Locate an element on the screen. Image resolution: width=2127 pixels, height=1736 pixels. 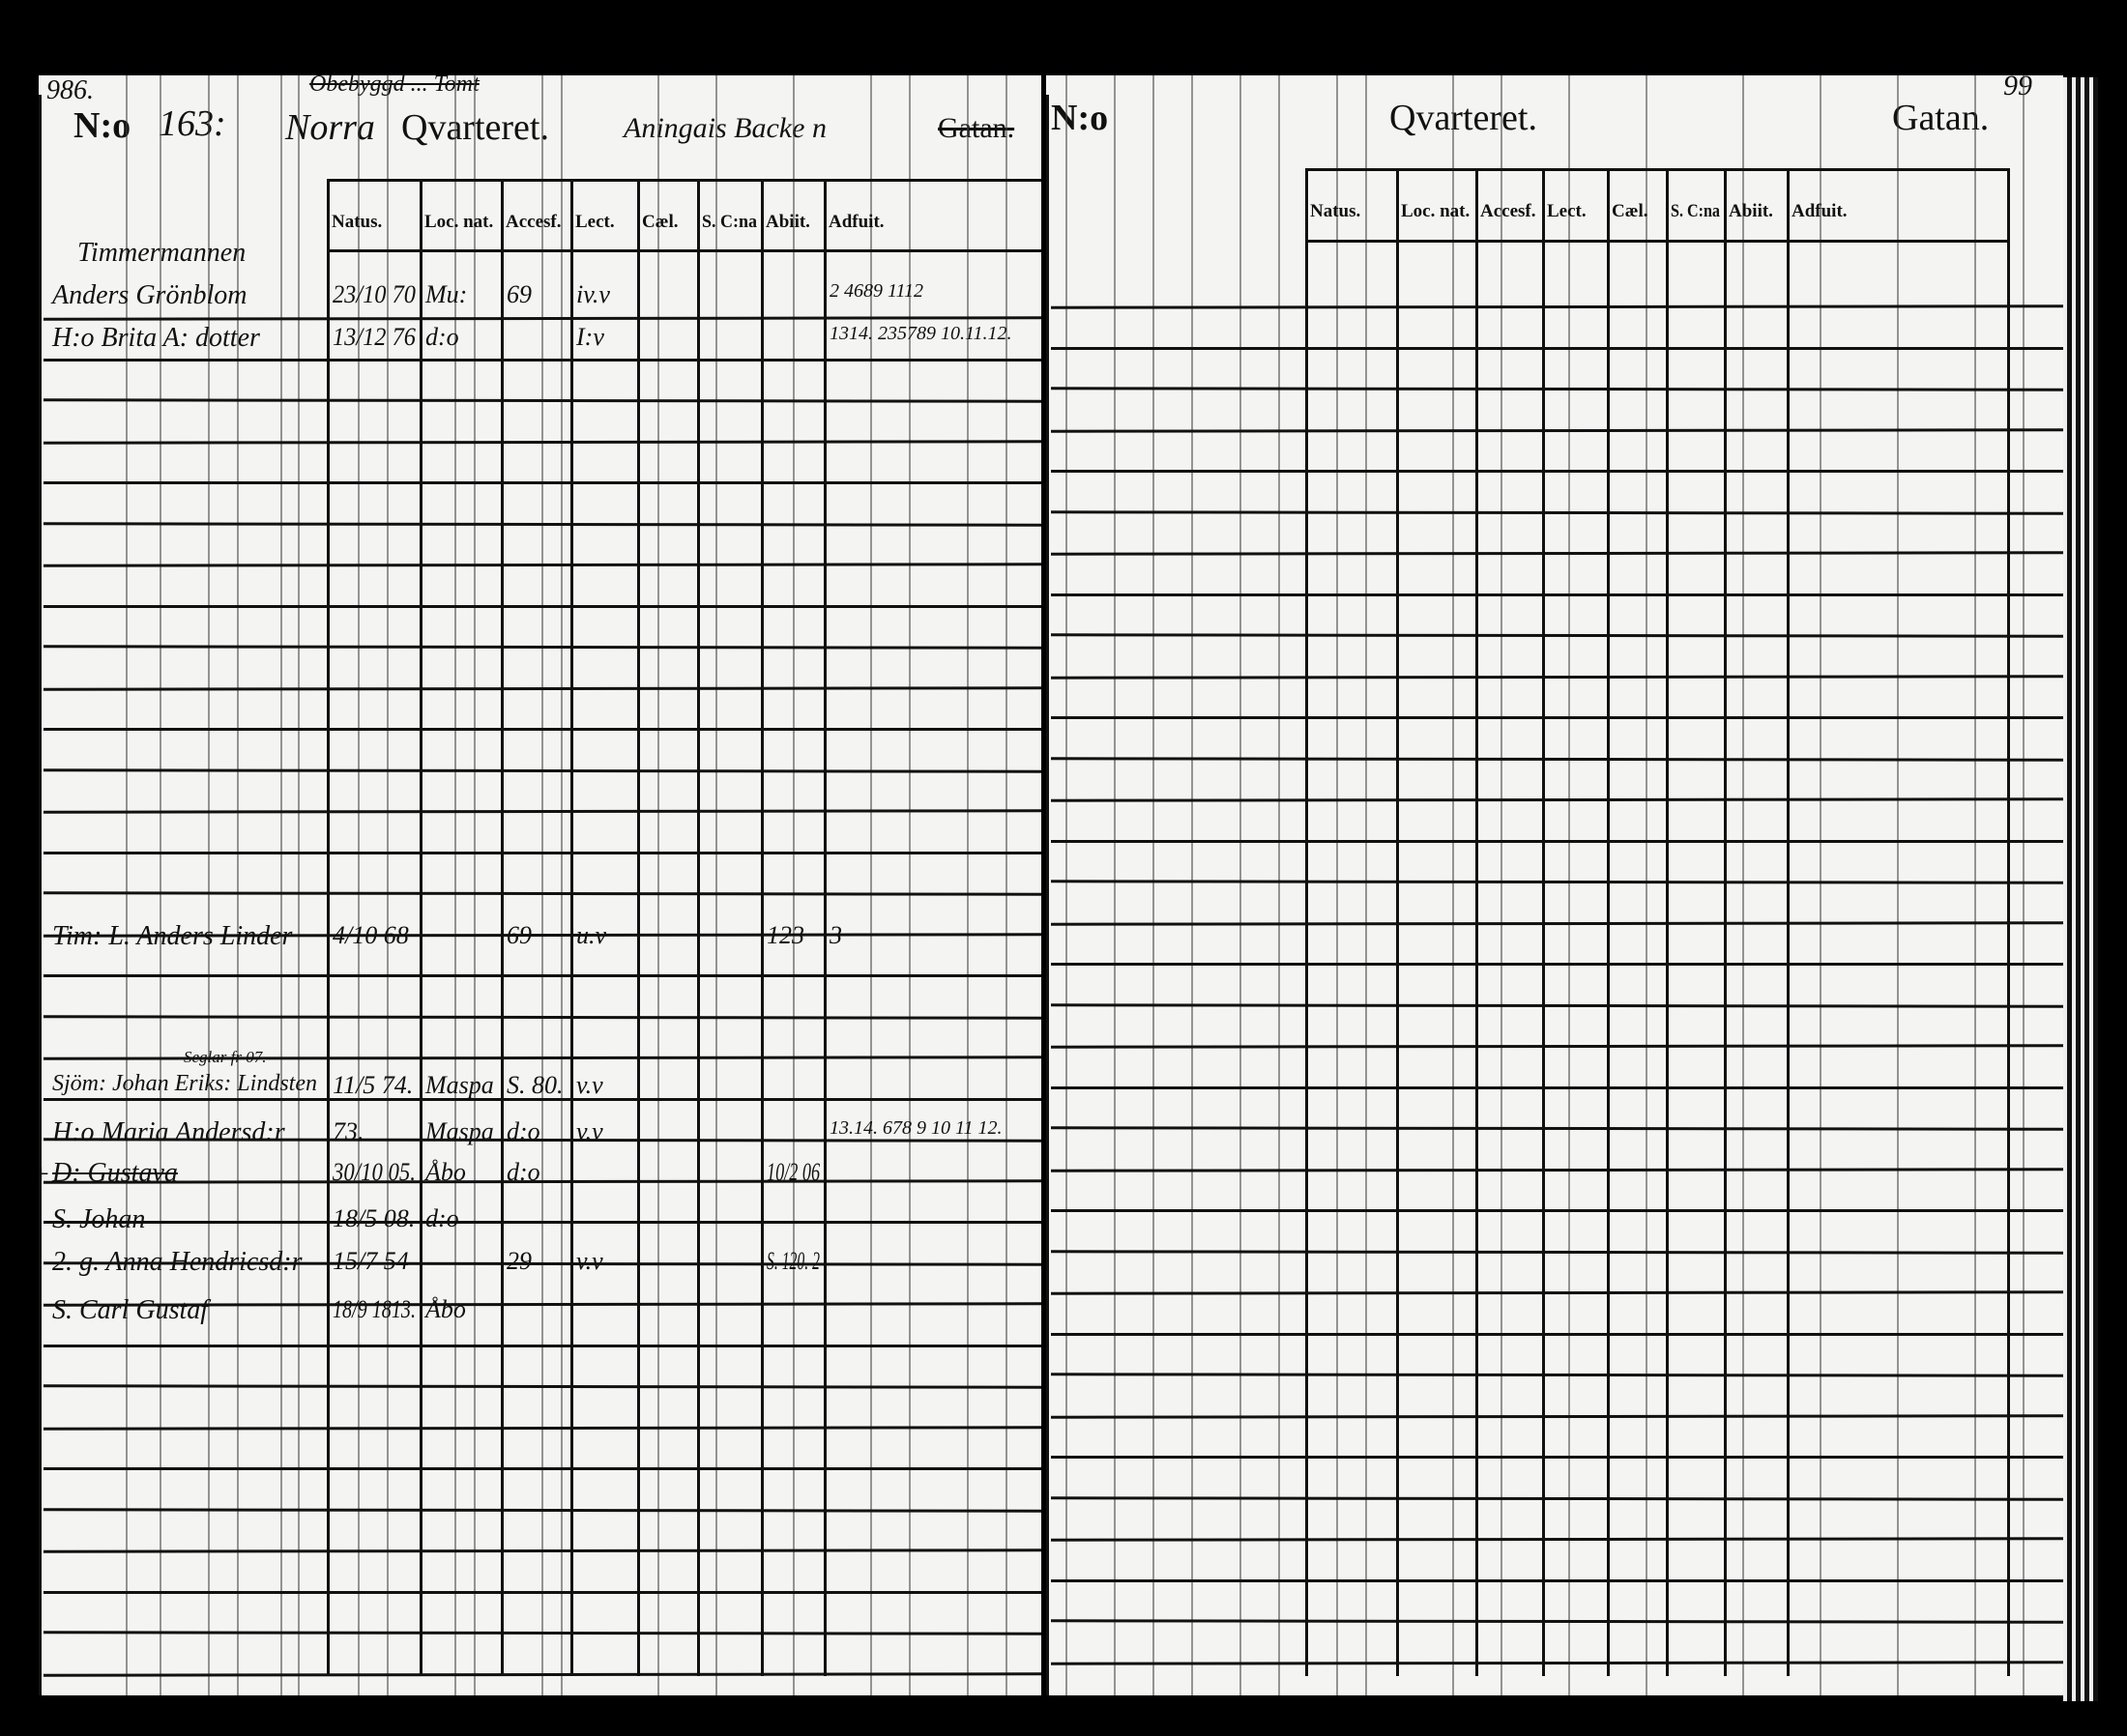
entry-natus: 18/5 08. is located at coordinates (374, 1218).